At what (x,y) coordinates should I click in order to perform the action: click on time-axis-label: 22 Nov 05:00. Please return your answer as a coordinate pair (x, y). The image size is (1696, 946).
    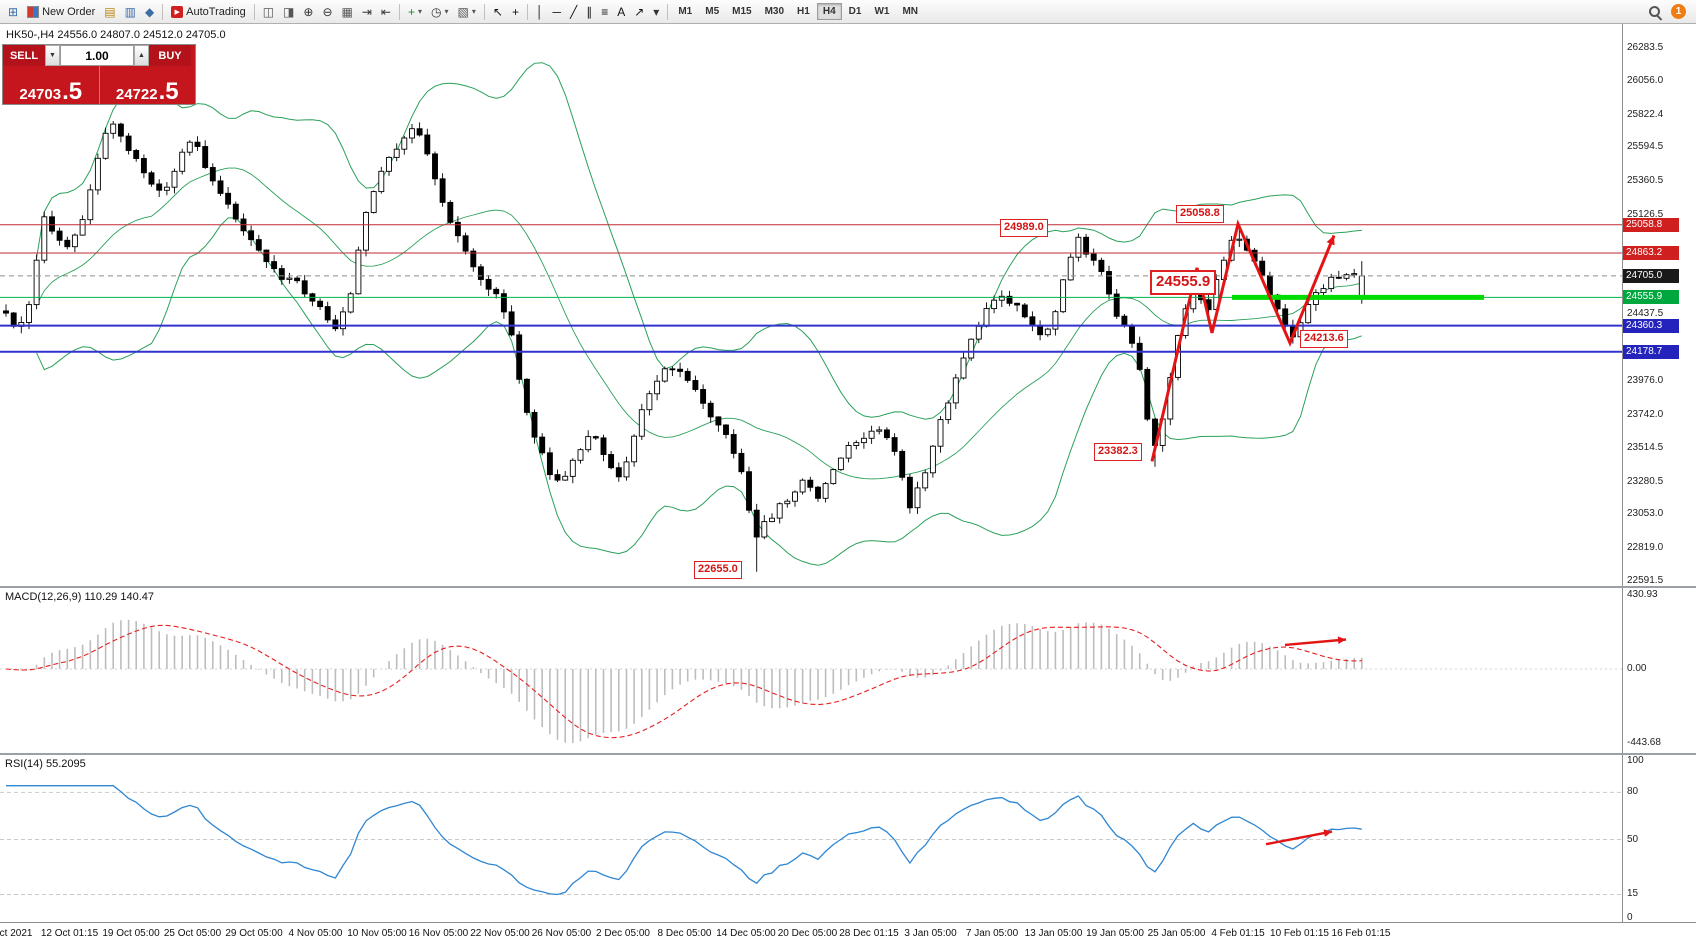
    Looking at the image, I should click on (500, 933).